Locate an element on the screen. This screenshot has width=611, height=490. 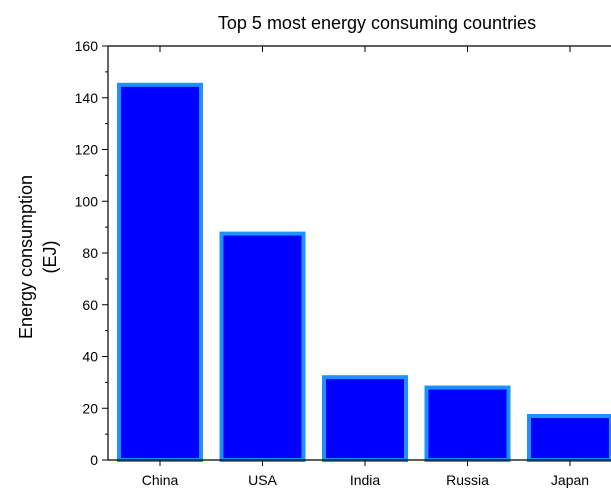
bar-india is located at coordinates (365, 419).